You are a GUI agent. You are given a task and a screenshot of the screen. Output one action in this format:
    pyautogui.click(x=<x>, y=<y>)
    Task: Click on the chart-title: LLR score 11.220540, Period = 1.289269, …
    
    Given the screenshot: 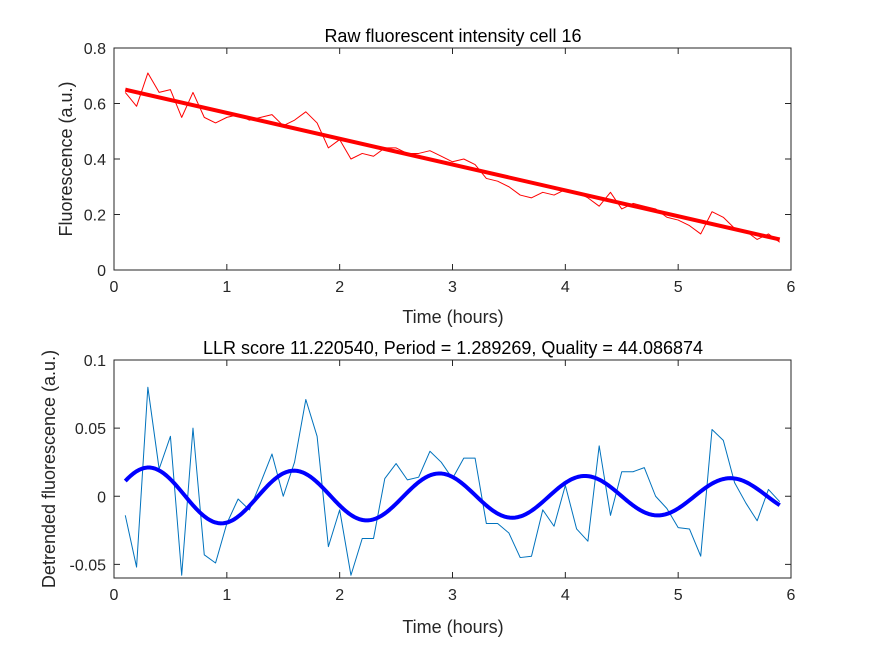 What is the action you would take?
    pyautogui.click(x=453, y=348)
    